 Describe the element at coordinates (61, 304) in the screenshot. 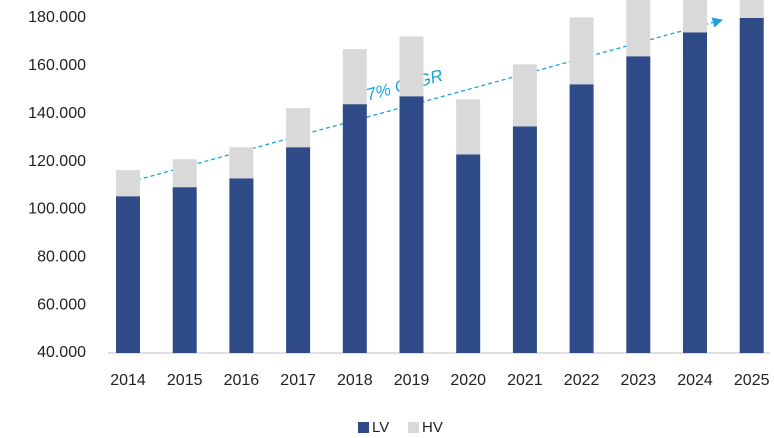

I see `y-tick-label: 60.000` at that location.